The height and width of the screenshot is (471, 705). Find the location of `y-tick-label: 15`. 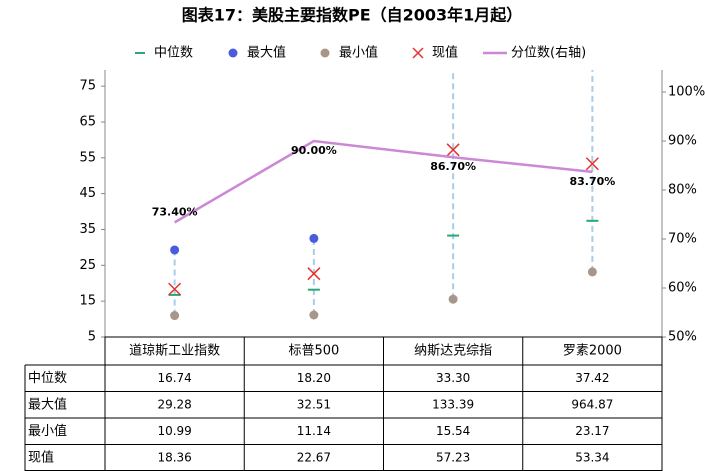

y-tick-label: 15 is located at coordinates (87, 301).